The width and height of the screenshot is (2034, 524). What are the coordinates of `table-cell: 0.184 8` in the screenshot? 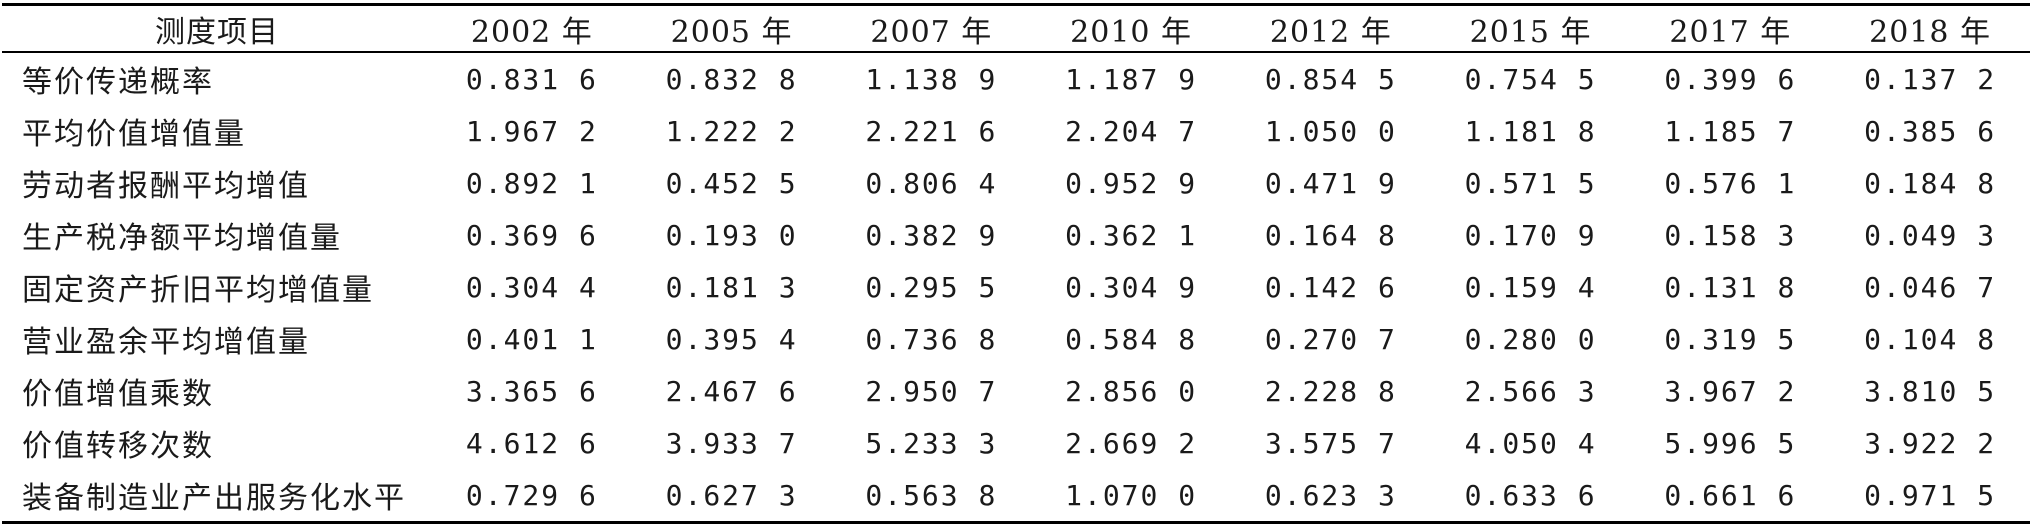 It's located at (1930, 183).